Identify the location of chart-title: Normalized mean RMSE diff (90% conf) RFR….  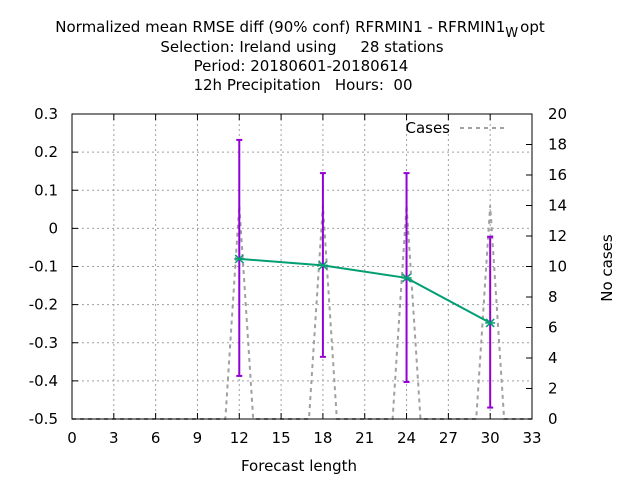
(300, 56).